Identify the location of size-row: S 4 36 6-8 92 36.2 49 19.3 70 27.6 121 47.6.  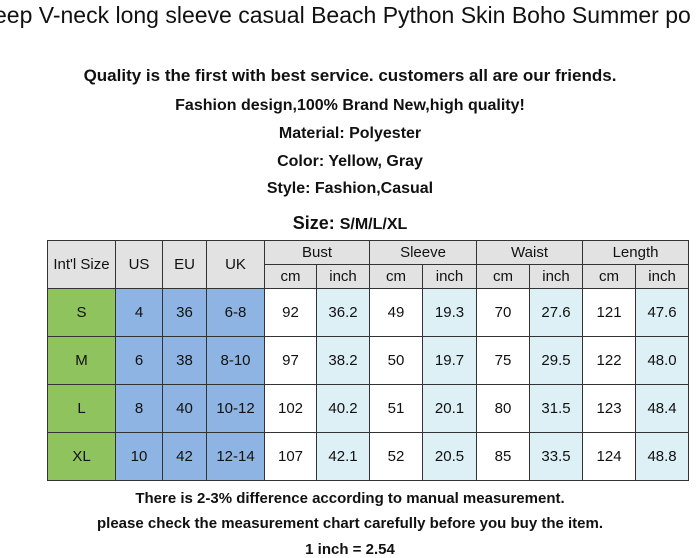
(368, 312).